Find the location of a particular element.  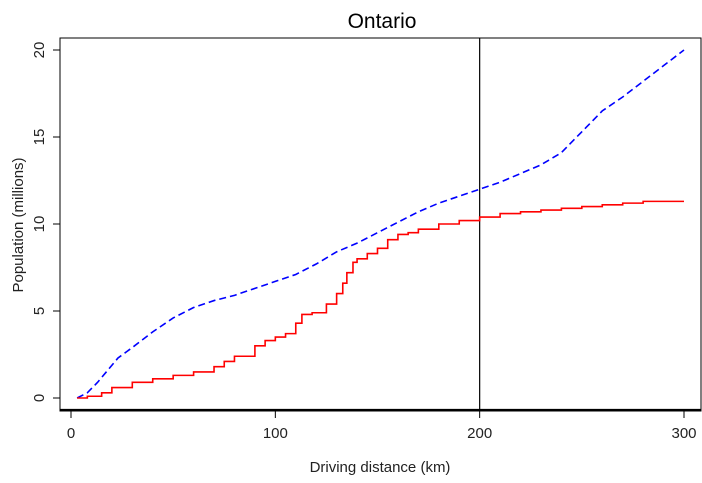

chart-title: Ontario is located at coordinates (382, 21).